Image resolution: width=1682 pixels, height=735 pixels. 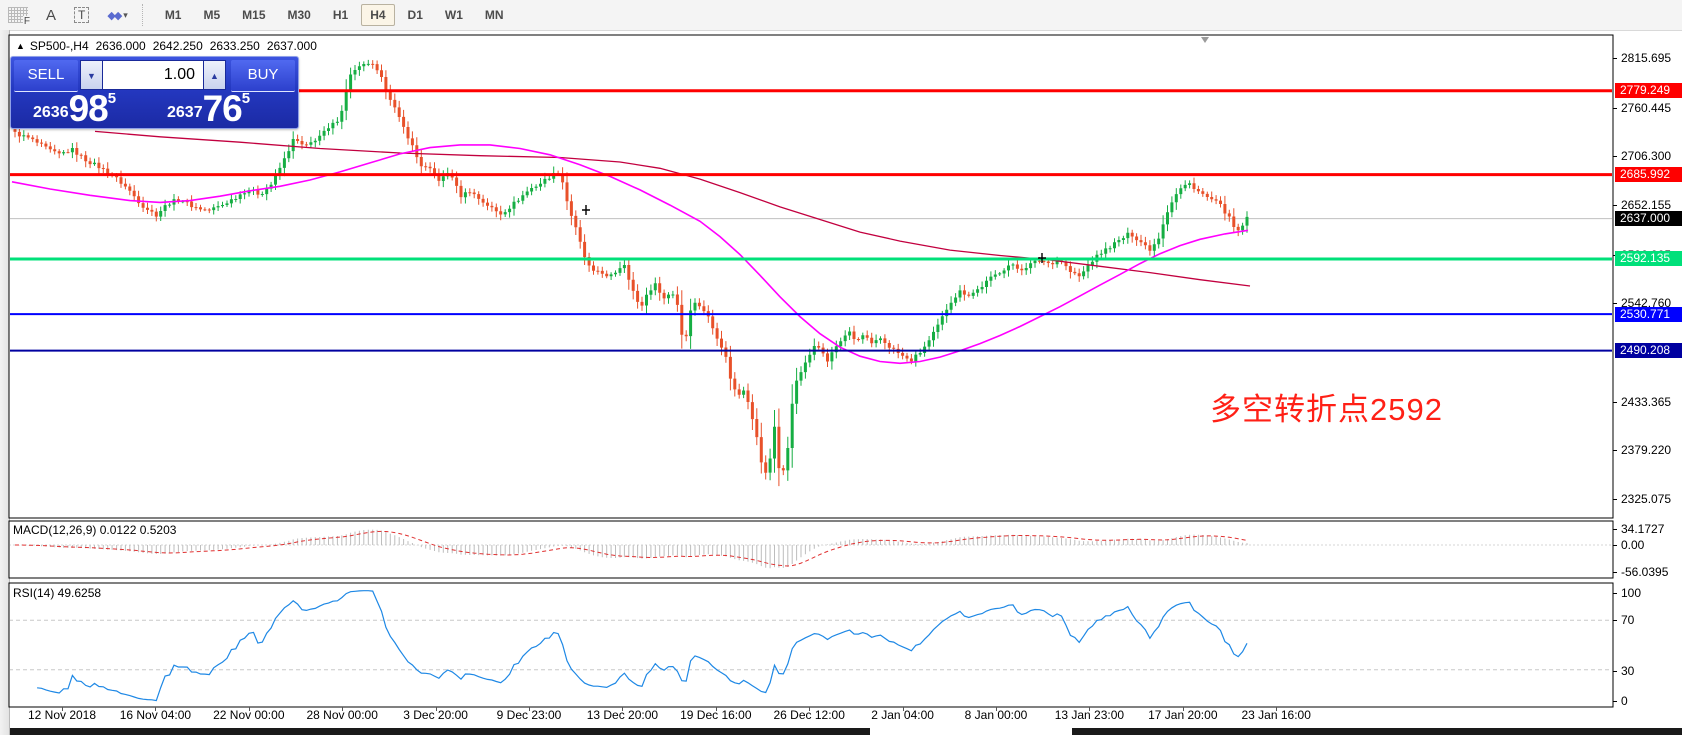 What do you see at coordinates (1276, 715) in the screenshot?
I see `time-axis-label: 23 Jan 16:00` at bounding box center [1276, 715].